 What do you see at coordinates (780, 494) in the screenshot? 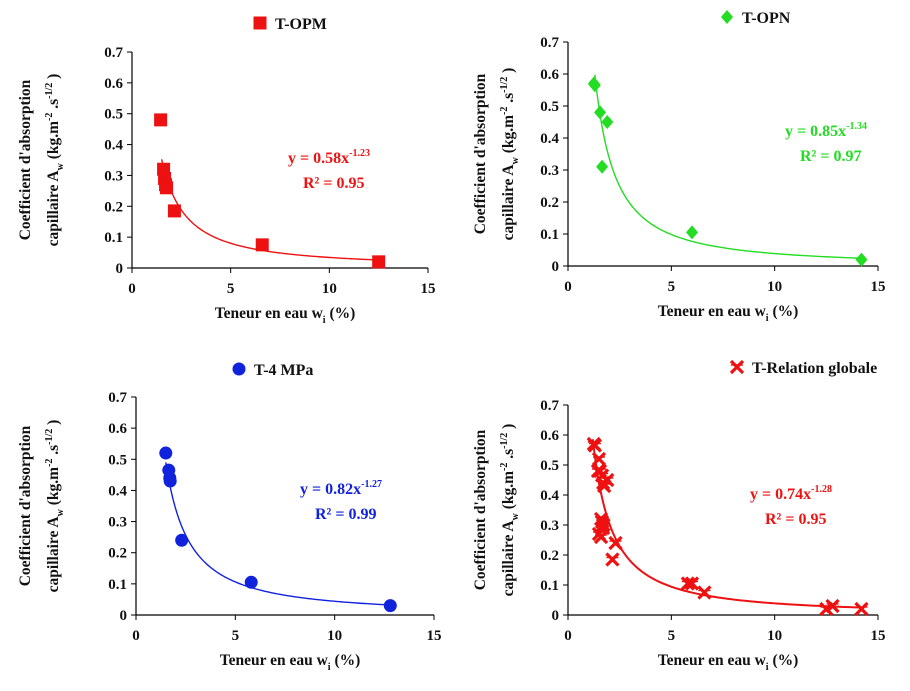
I see `fit-equation-base: y = 0.74x` at bounding box center [780, 494].